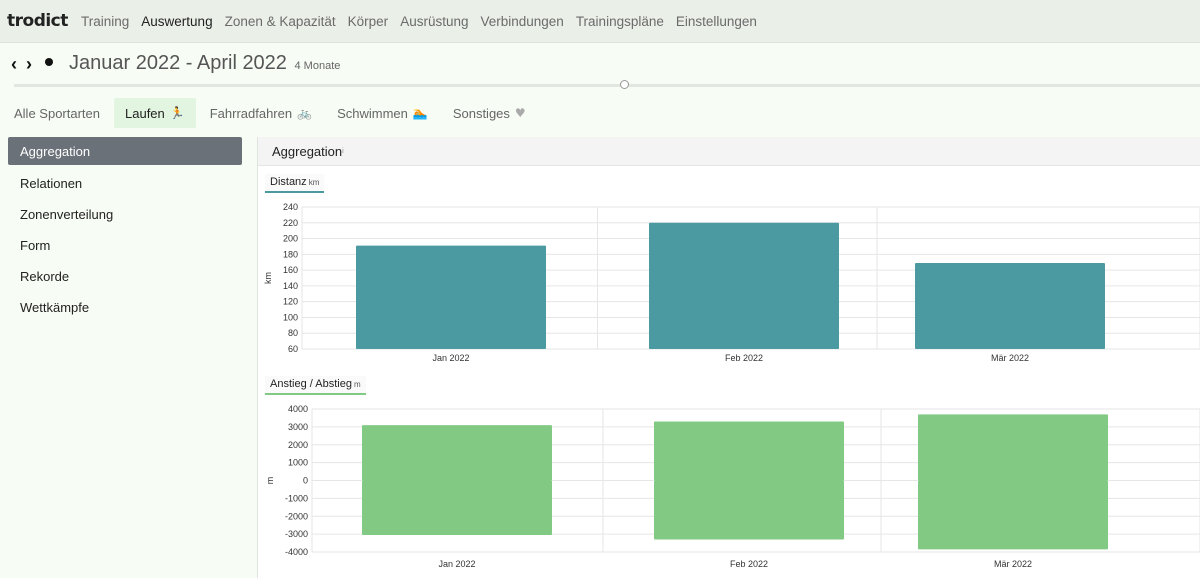 Image resolution: width=1200 pixels, height=578 pixels. Describe the element at coordinates (296, 516) in the screenshot. I see `y-tick-label: -2000` at that location.